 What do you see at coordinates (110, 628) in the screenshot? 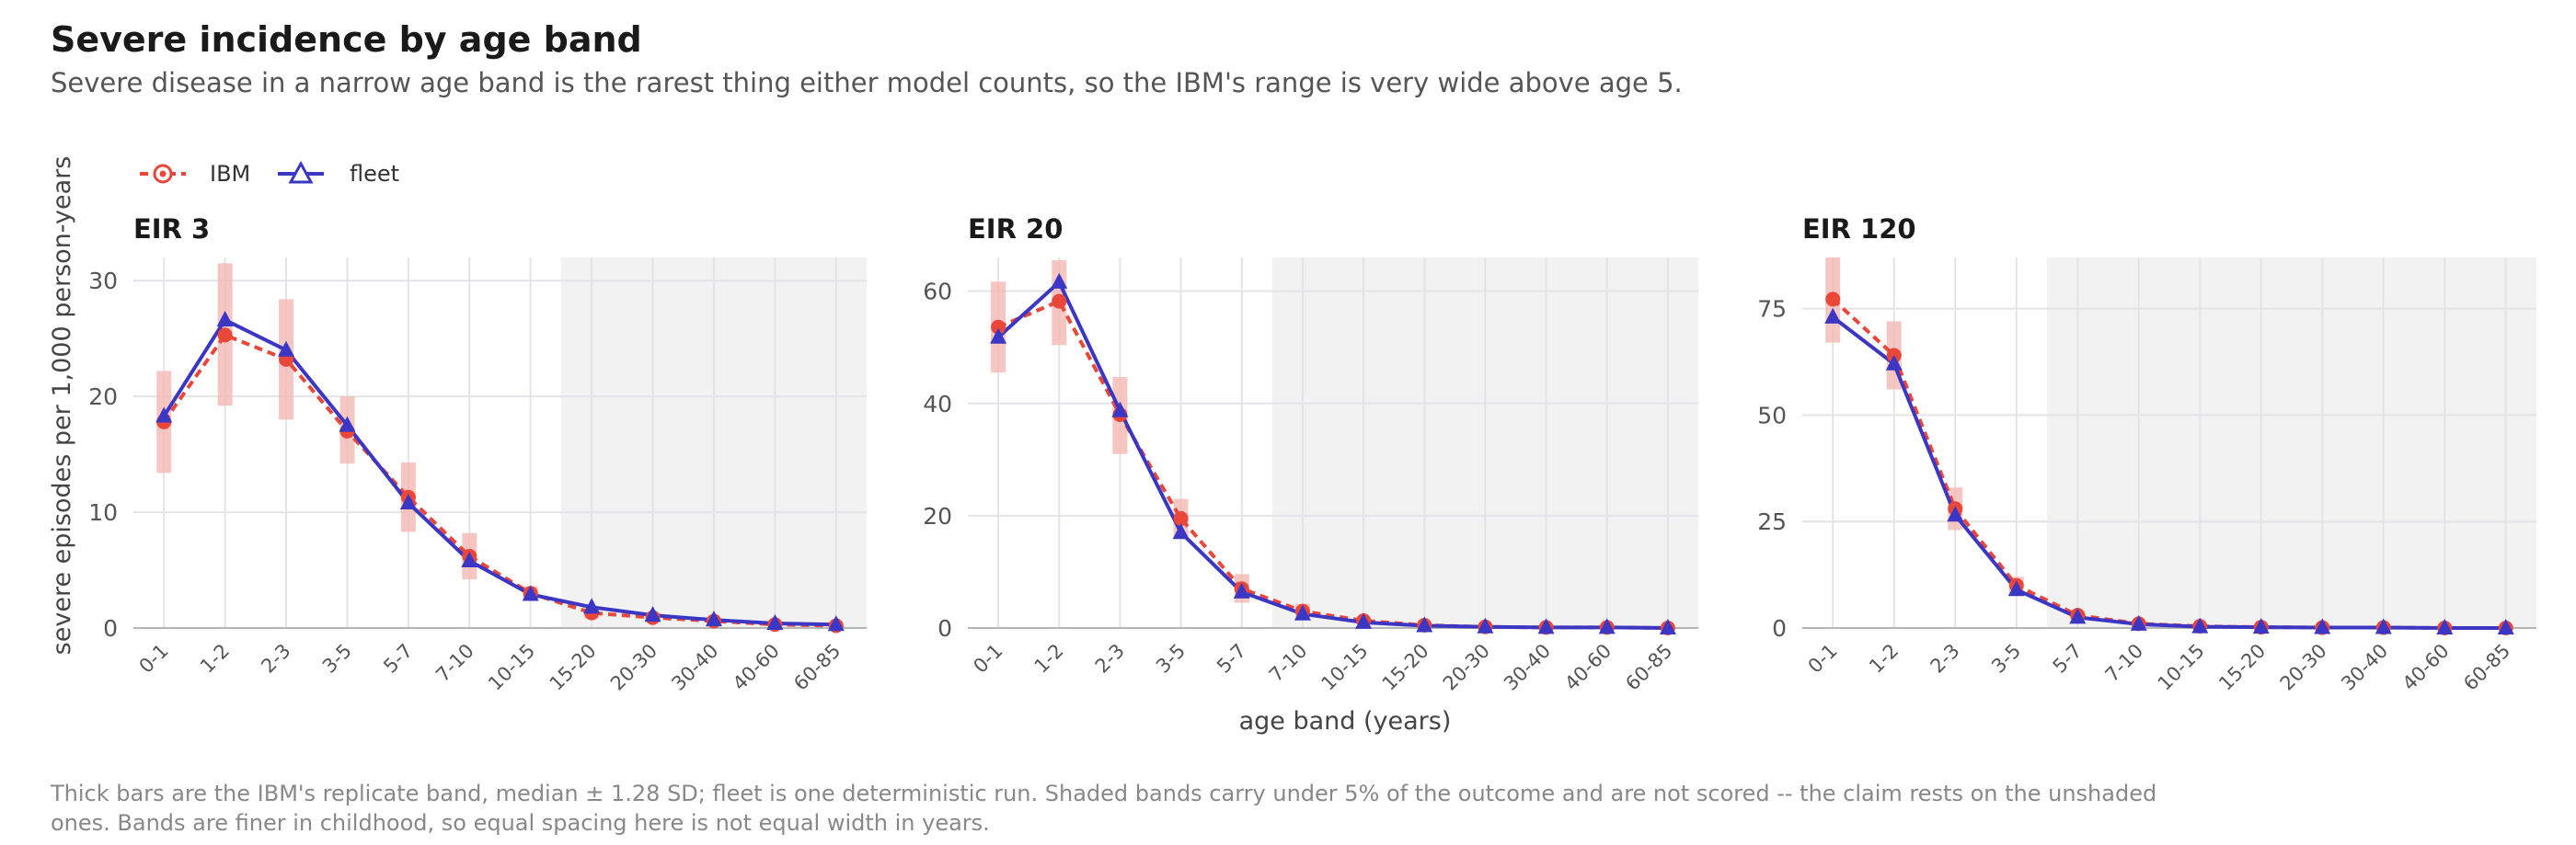
I see `y-tick-label: 0` at bounding box center [110, 628].